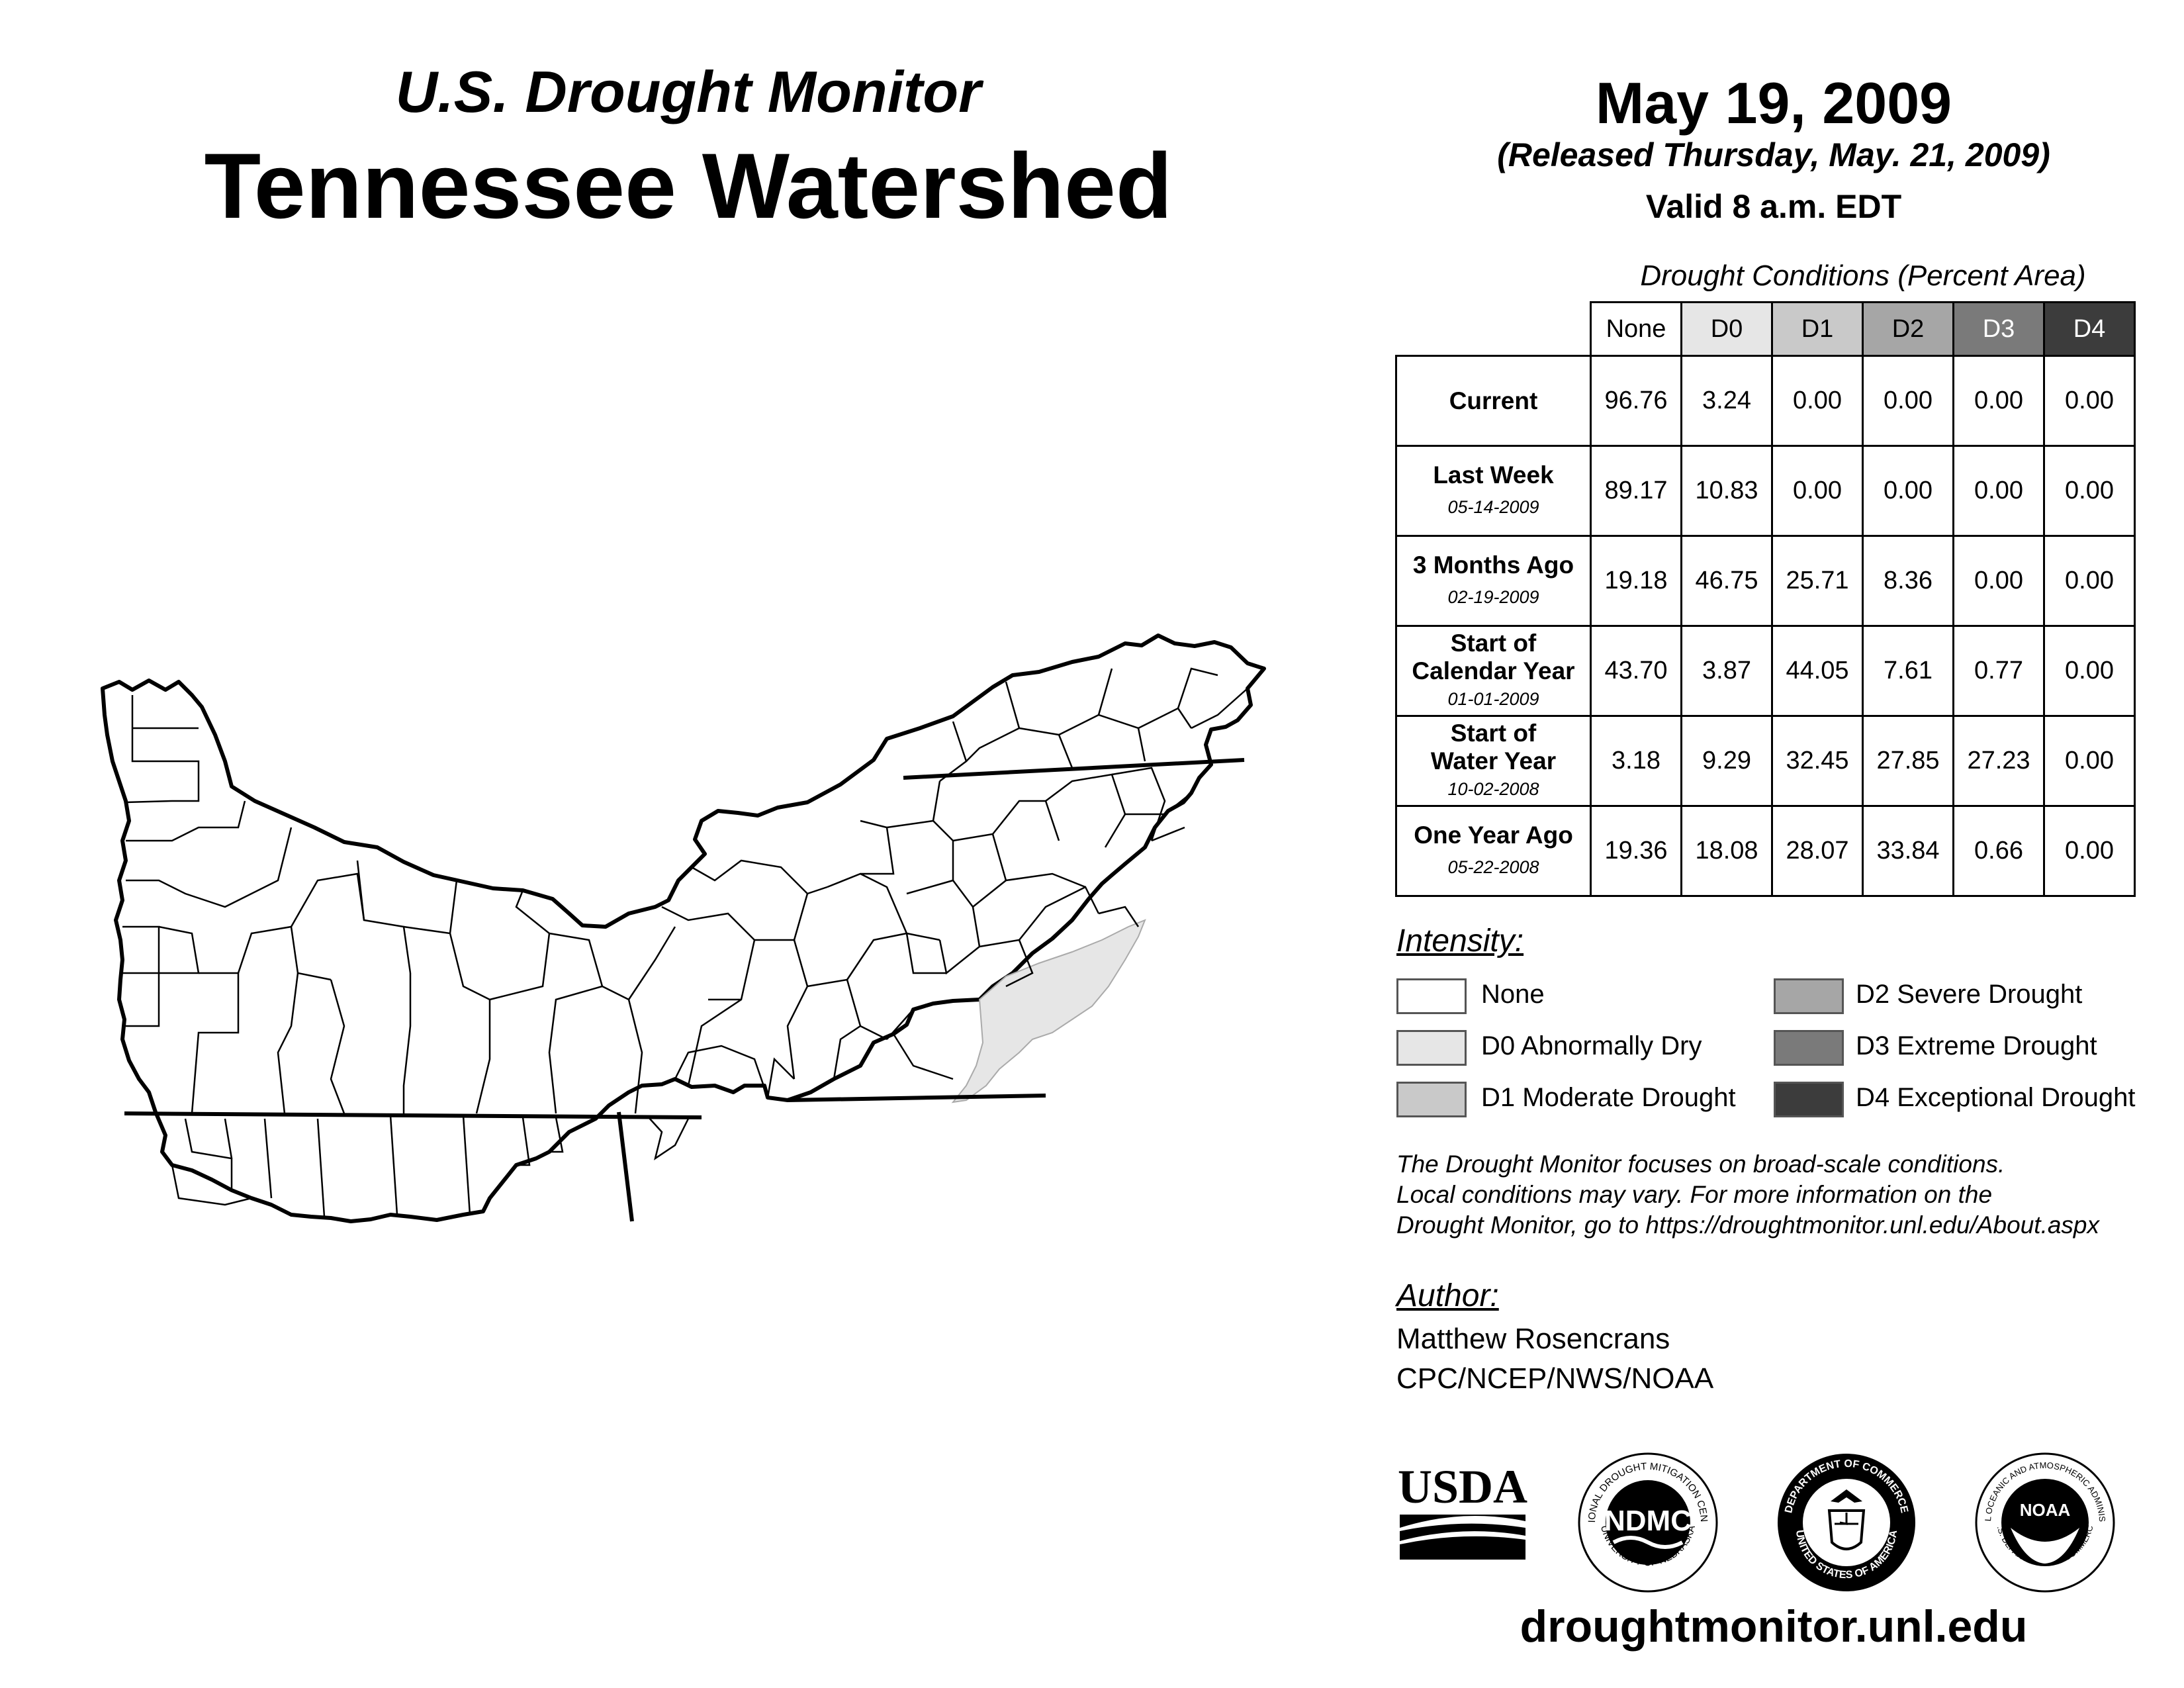 This screenshot has width=2184, height=1688. What do you see at coordinates (1636, 671) in the screenshot?
I see `table-cell: 43.70` at bounding box center [1636, 671].